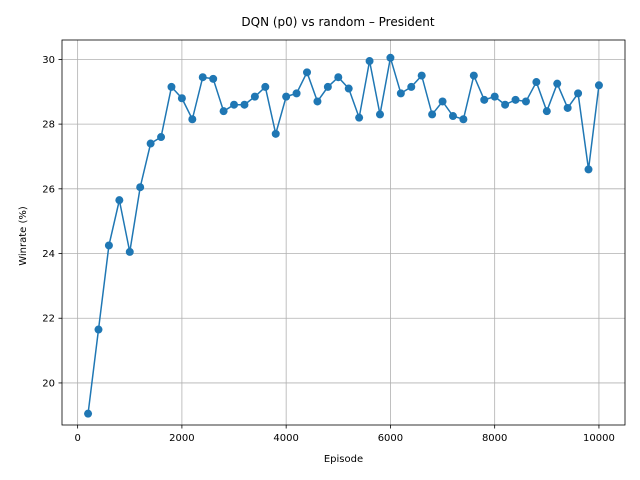 Image resolution: width=640 pixels, height=480 pixels. Describe the element at coordinates (344, 434) in the screenshot. I see `x-axis-ticks: 0 2000 4000 6000 8000 10000` at that location.